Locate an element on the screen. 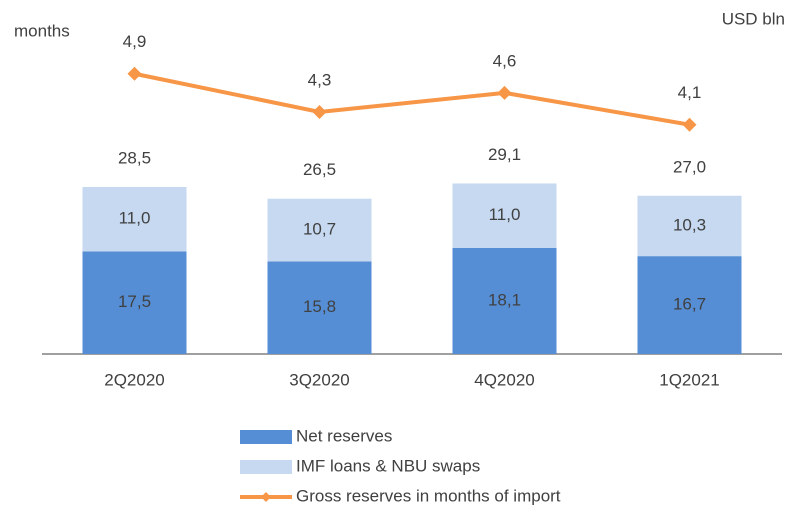 The height and width of the screenshot is (513, 794). total-label: 26,5 is located at coordinates (319, 169).